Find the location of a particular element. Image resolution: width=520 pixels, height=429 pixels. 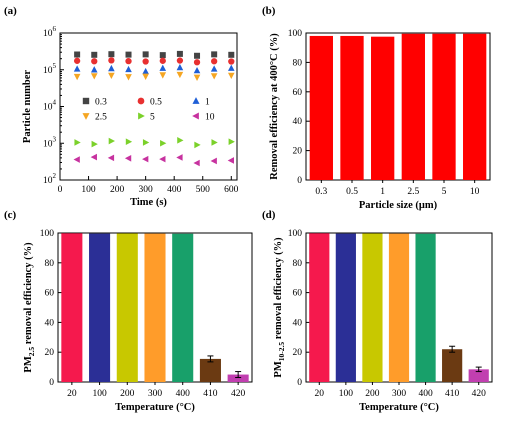

y-tick-exp-a: 3 is located at coordinates (55, 139).